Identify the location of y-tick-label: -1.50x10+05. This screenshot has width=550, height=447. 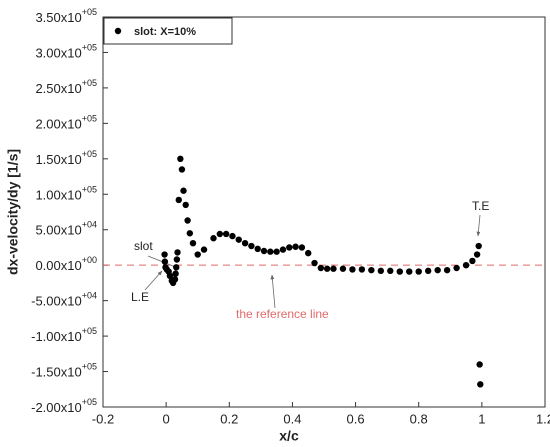
(64, 371).